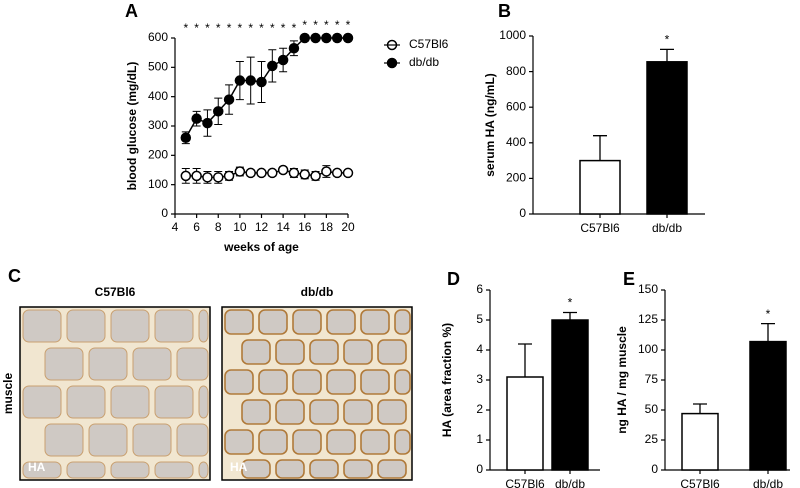 The width and height of the screenshot is (800, 488). I want to click on panel-letter: E, so click(629, 279).